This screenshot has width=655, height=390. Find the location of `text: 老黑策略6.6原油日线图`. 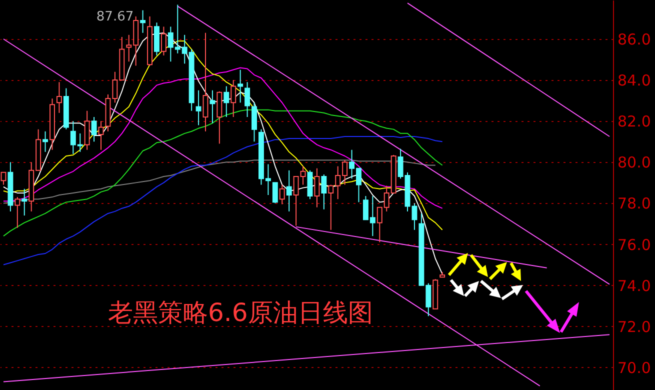

text: 老黑策略6.6原油日线图 is located at coordinates (240, 312).